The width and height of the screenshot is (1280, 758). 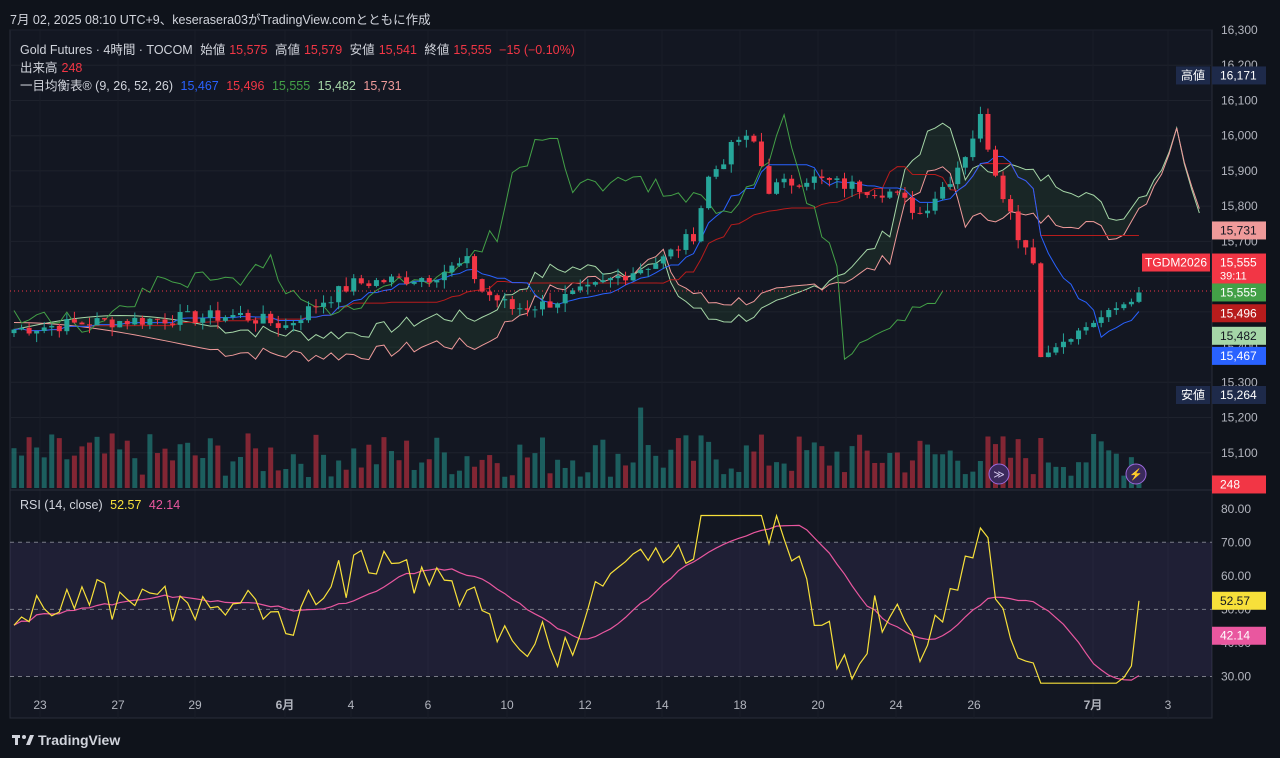 I want to click on legend-high: 15,579, so click(x=323, y=50).